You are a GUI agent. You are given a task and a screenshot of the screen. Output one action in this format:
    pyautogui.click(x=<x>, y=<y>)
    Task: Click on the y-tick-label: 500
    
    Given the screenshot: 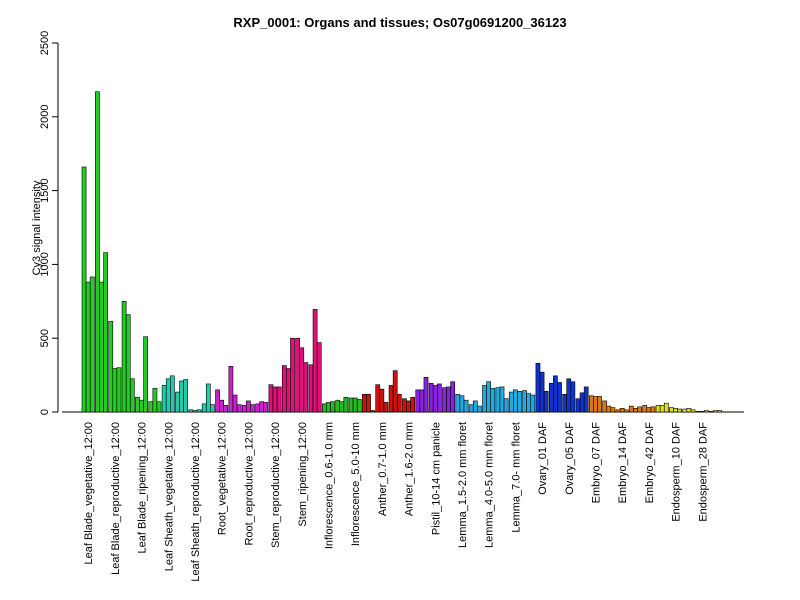 What is the action you would take?
    pyautogui.click(x=45, y=338)
    